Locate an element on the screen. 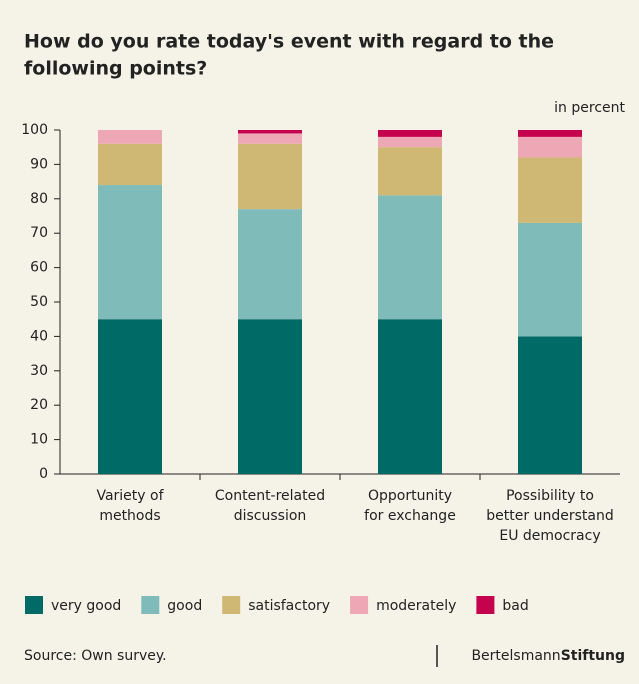 This screenshot has width=639, height=684. brand-text: Stiftung is located at coordinates (593, 656).